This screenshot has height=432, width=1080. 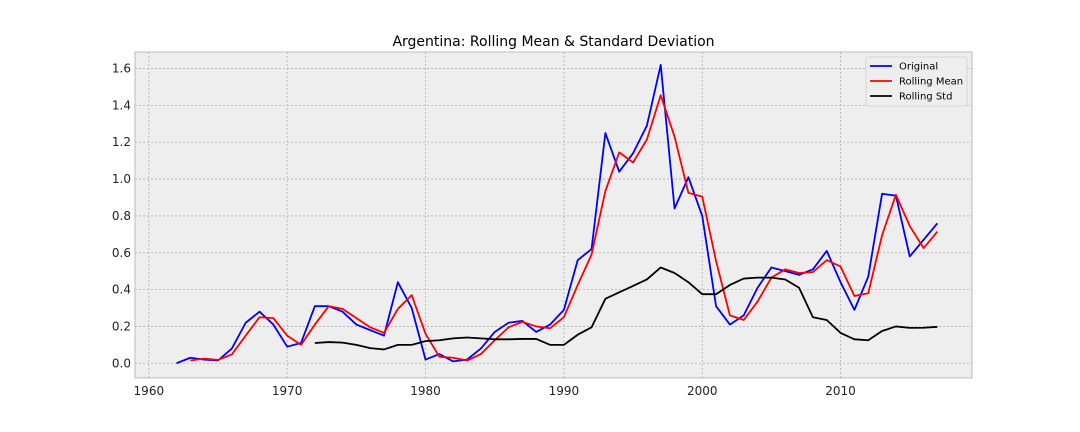 I want to click on x-tick-label: 1960, so click(x=149, y=391).